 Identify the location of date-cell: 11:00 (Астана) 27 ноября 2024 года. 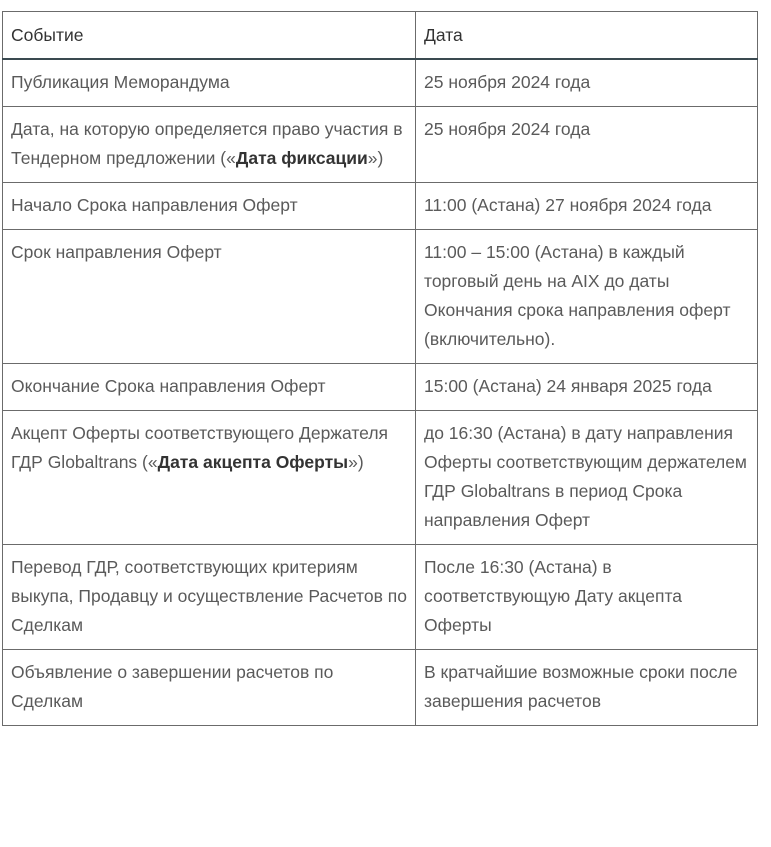
(586, 206).